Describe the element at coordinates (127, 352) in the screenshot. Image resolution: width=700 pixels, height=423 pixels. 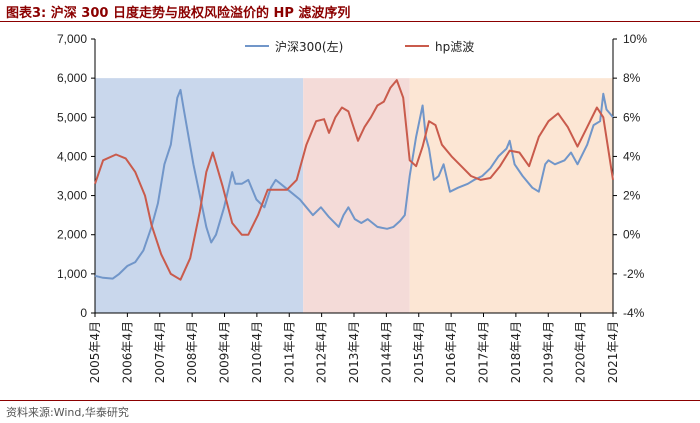
I see `x-tick-label: 2006年4月` at that location.